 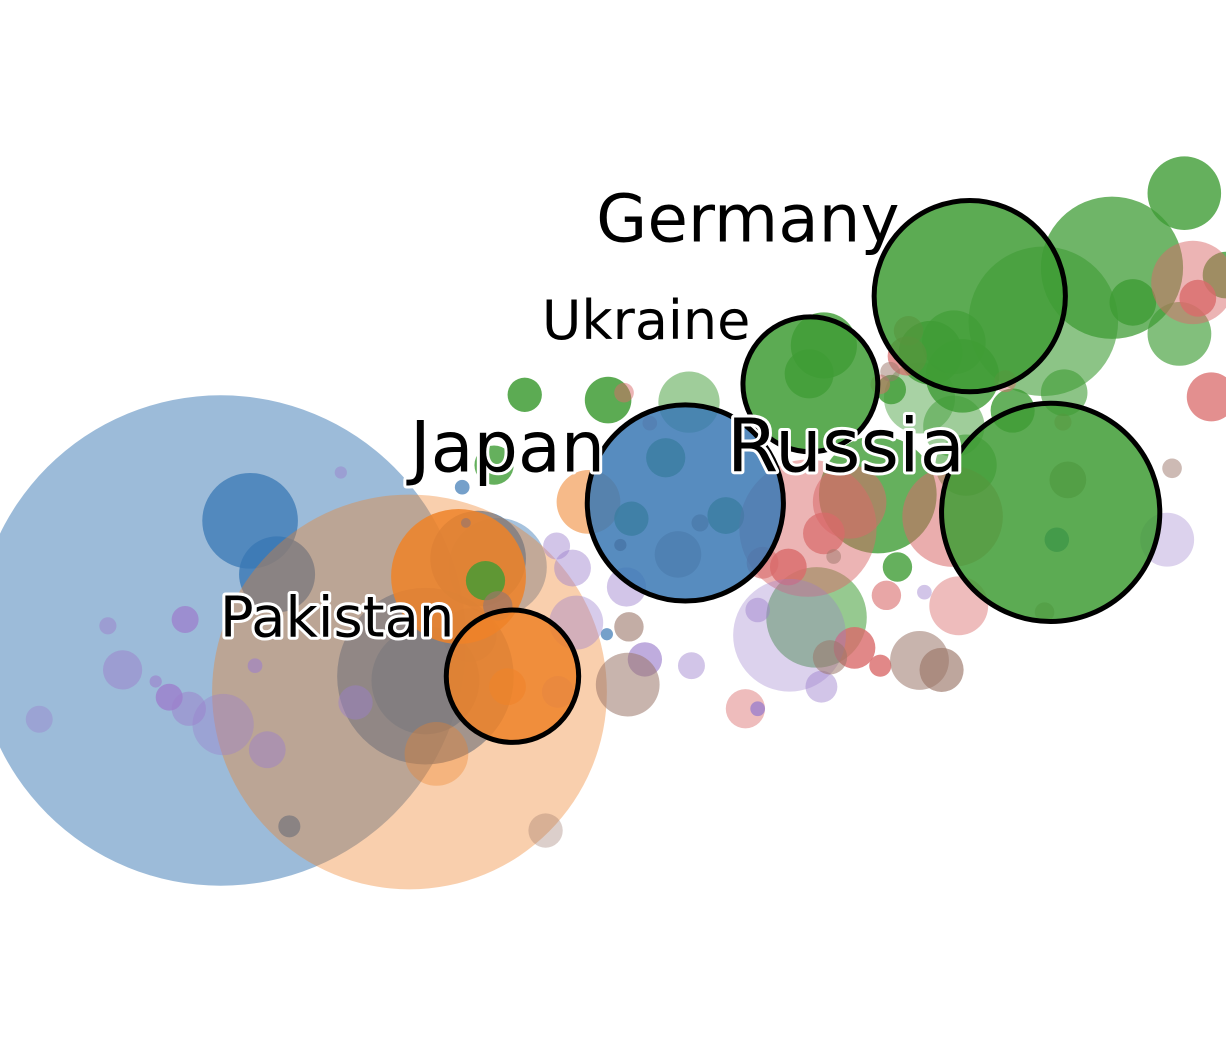 I want to click on highlight-ring-germany, so click(x=969, y=296).